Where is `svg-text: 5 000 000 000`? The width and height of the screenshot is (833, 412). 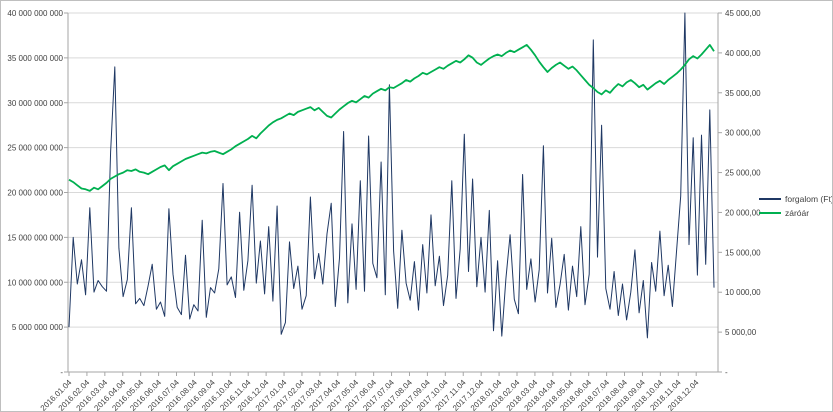 svg-text: 5 000 000 000 is located at coordinates (38, 327).